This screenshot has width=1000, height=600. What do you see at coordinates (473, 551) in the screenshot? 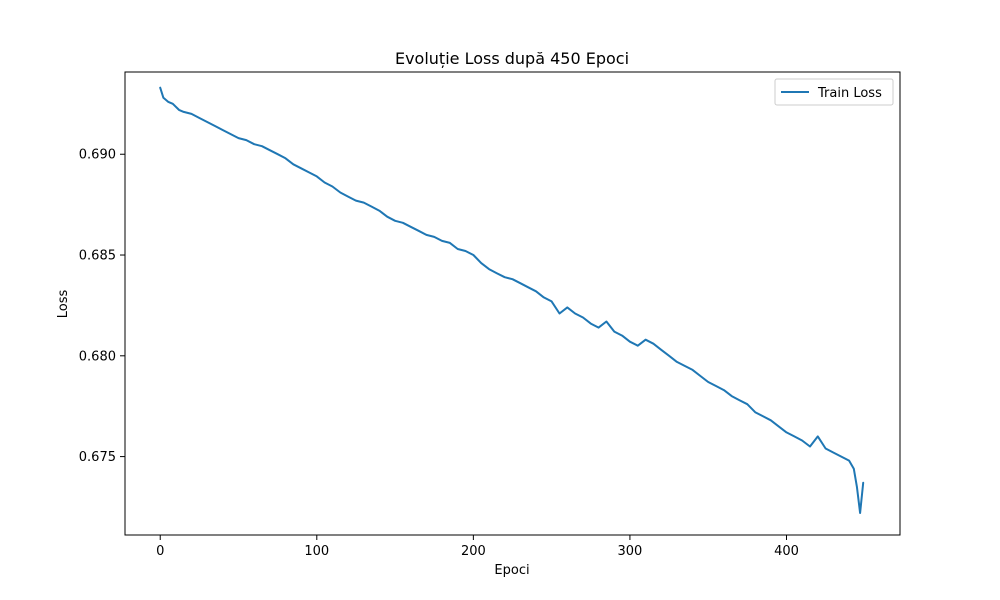
I see `x-tick-label: 200` at bounding box center [473, 551].